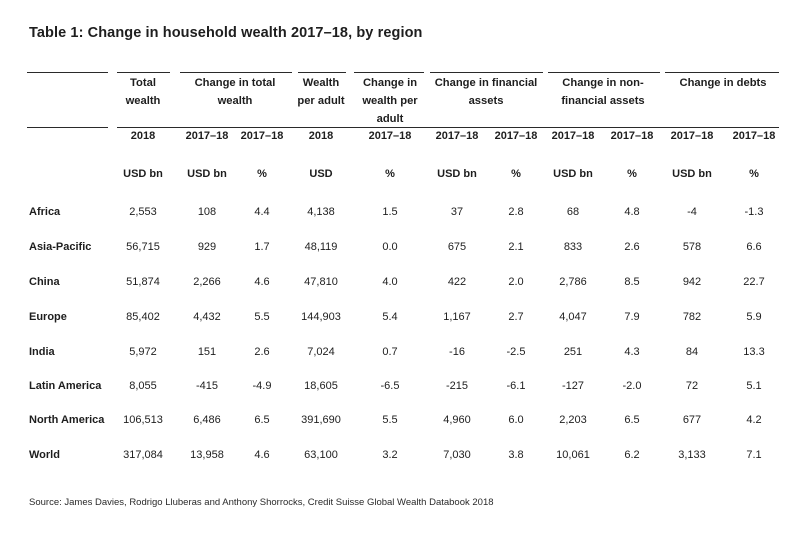 The height and width of the screenshot is (540, 804). What do you see at coordinates (457, 420) in the screenshot?
I see `table-cell: 4,960` at bounding box center [457, 420].